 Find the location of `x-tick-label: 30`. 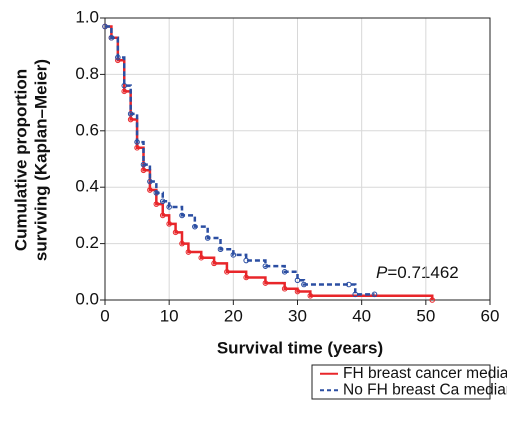

x-tick-label: 30 is located at coordinates (297, 315).